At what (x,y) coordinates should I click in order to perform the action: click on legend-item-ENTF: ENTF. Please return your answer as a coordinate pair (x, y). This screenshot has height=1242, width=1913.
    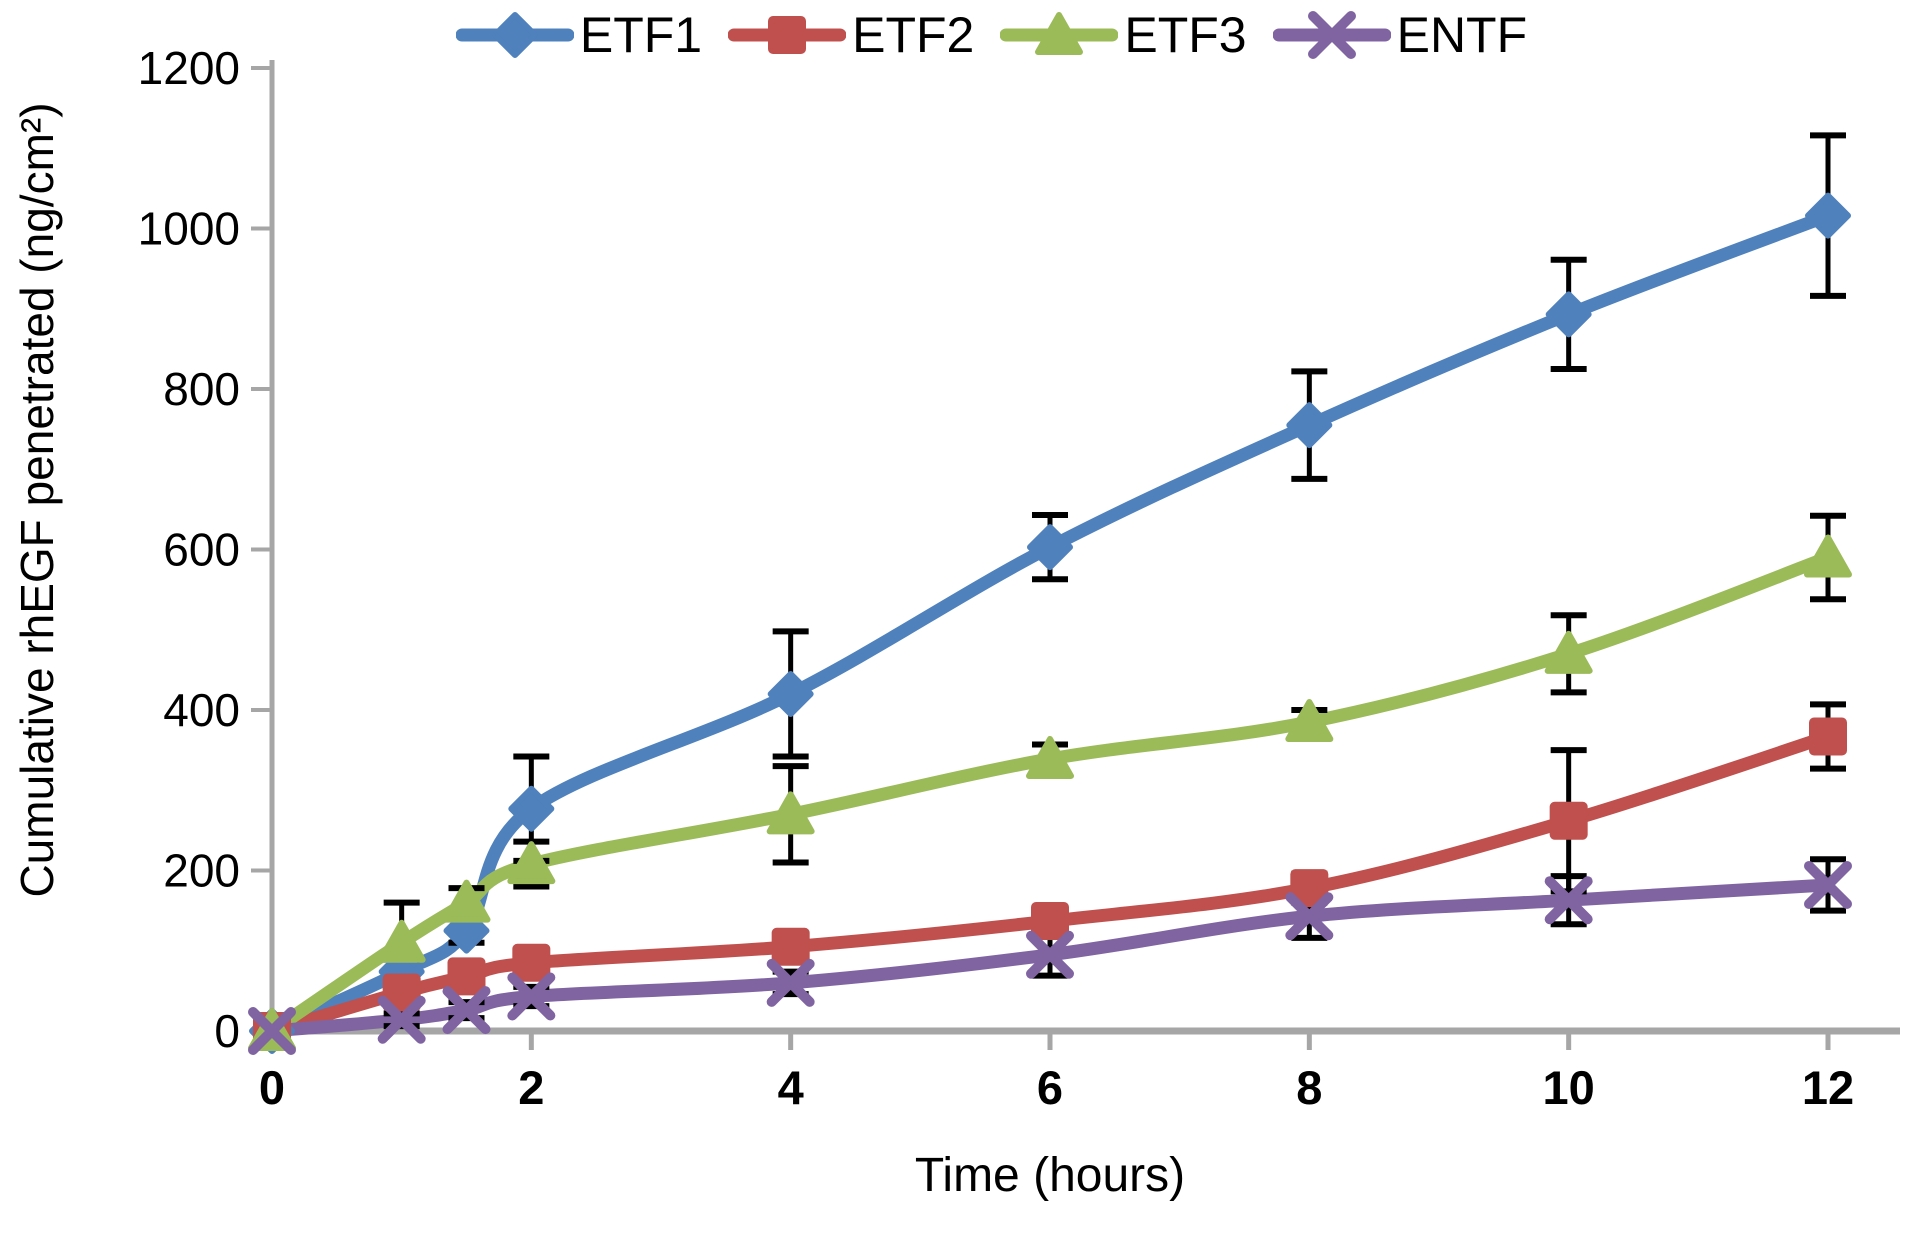
    Looking at the image, I should click on (1400, 35).